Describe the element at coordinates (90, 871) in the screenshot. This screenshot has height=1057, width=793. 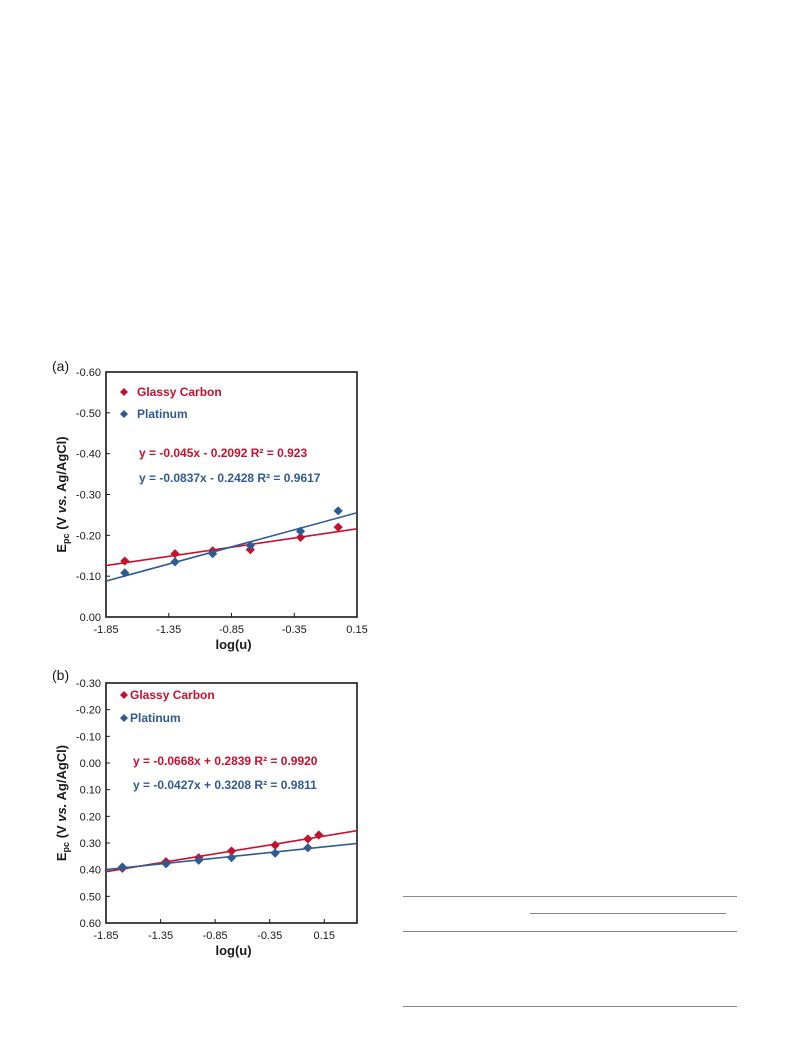
I see `y-tick-label: 0.40` at that location.